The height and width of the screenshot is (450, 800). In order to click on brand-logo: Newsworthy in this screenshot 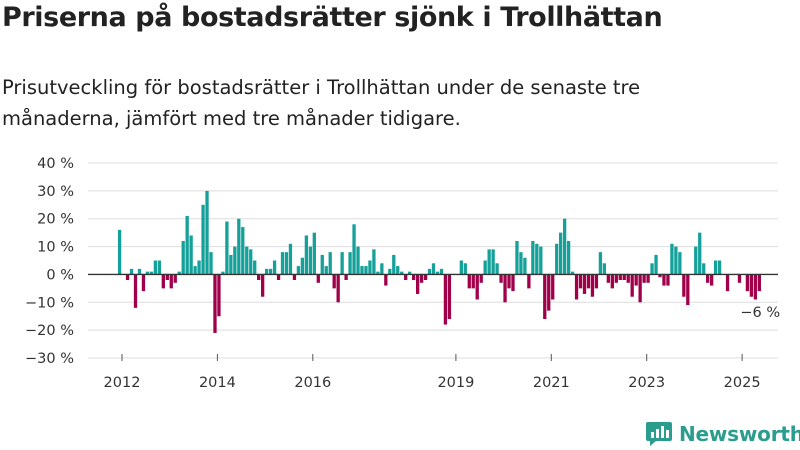, I will do `click(722, 434)`.